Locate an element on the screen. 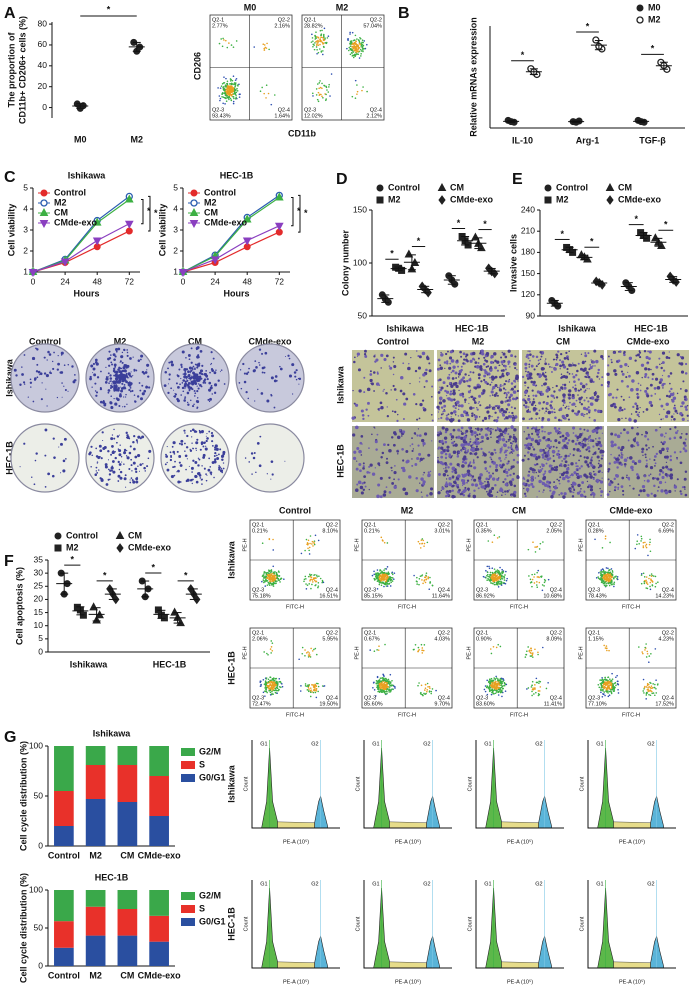  y-tick-label: 2 is located at coordinates (25, 250).